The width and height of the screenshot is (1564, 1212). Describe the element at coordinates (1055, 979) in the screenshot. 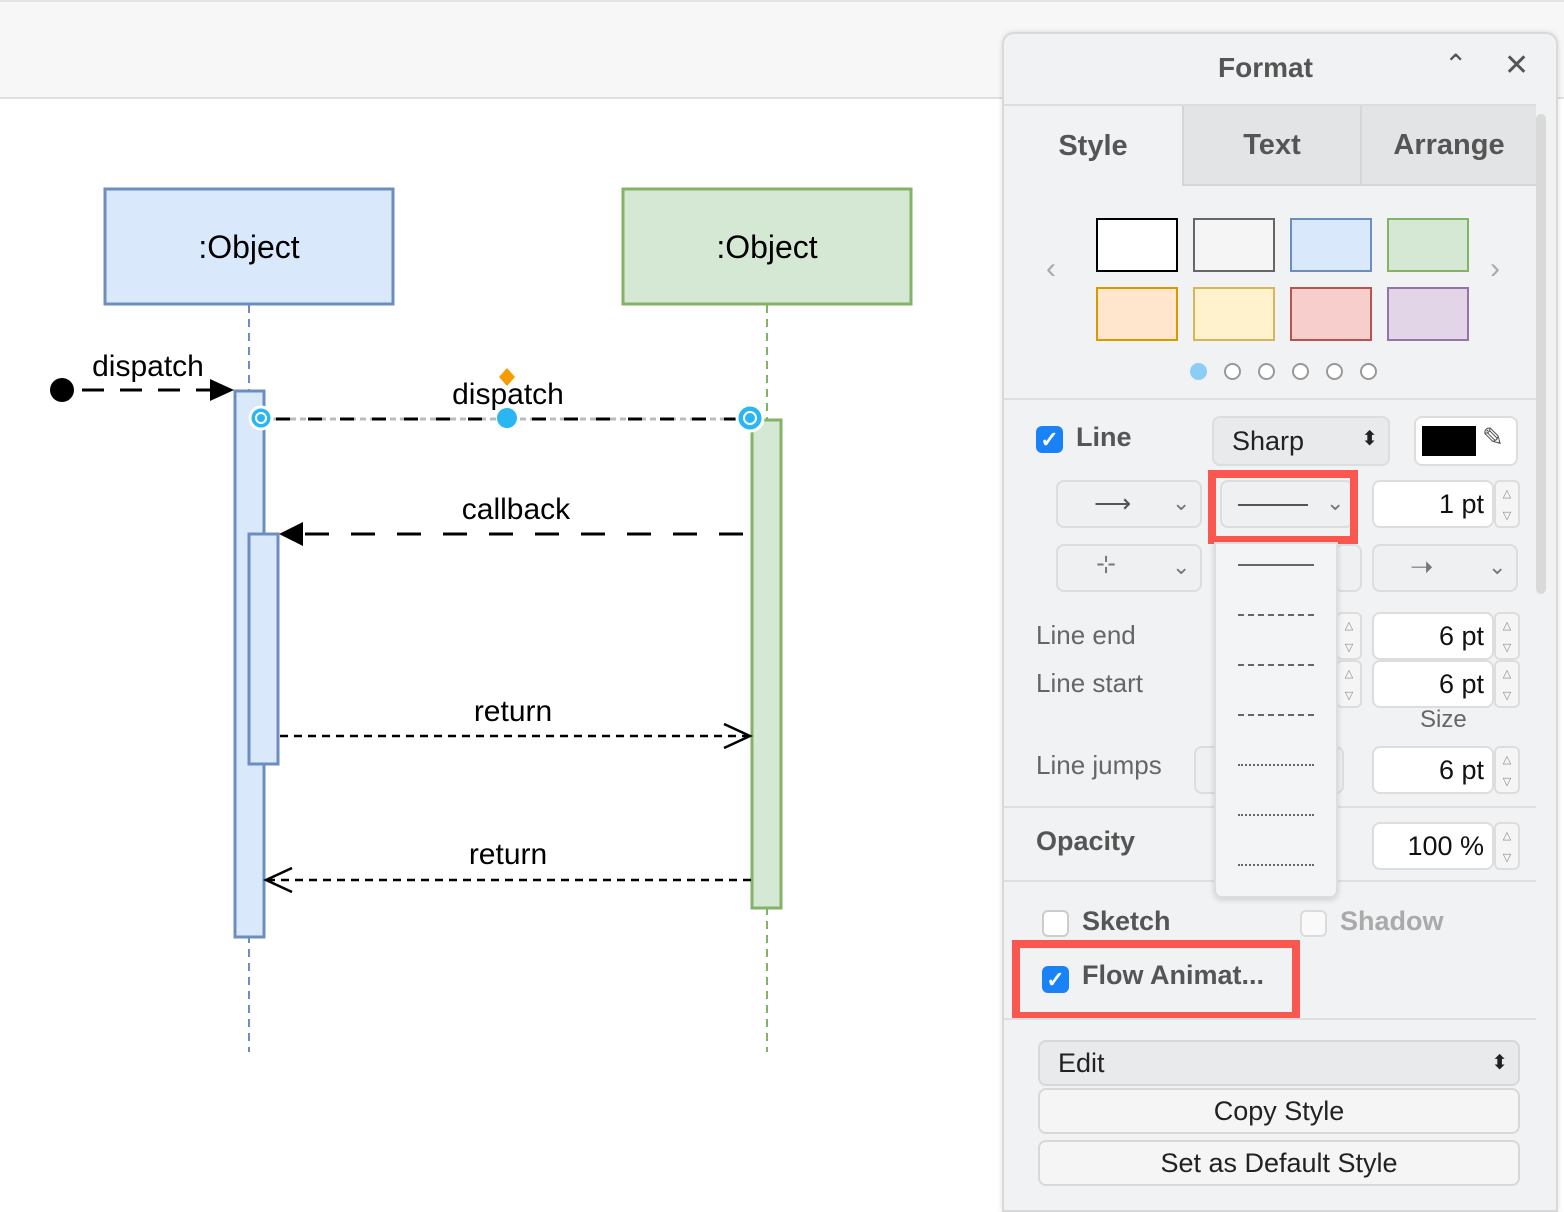

I see `flow-animation-checkbox: ✓` at that location.